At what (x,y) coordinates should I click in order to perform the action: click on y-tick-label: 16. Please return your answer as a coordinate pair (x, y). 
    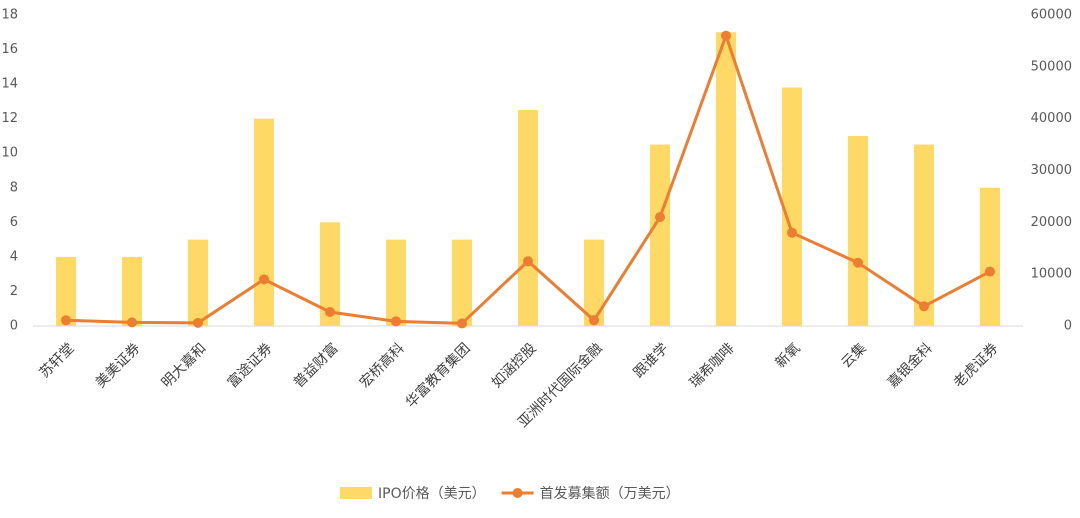
    Looking at the image, I should click on (9, 49).